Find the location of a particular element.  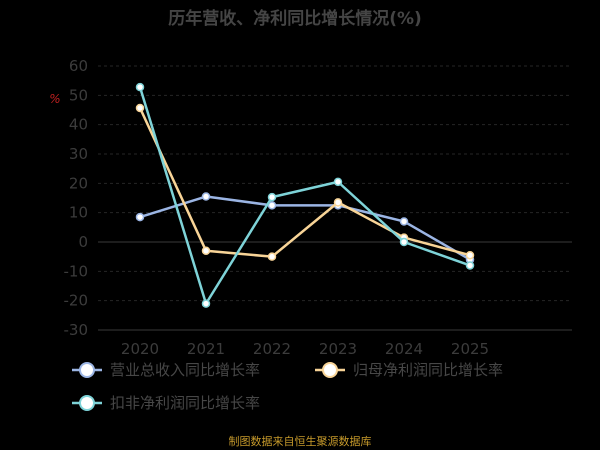

legend-item-3: 扣非净利润同比增长率 is located at coordinates (166, 403).